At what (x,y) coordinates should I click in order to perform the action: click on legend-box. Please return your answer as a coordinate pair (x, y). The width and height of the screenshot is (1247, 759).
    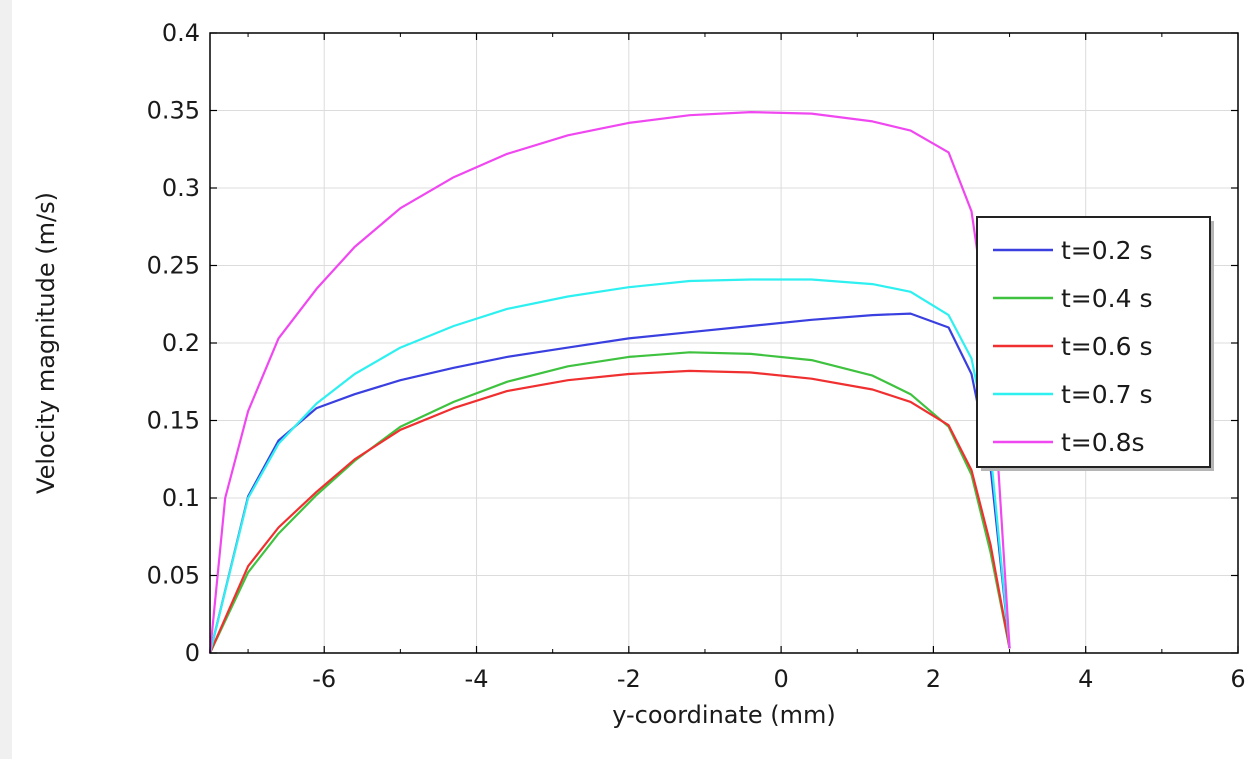
    Looking at the image, I should click on (1093, 342).